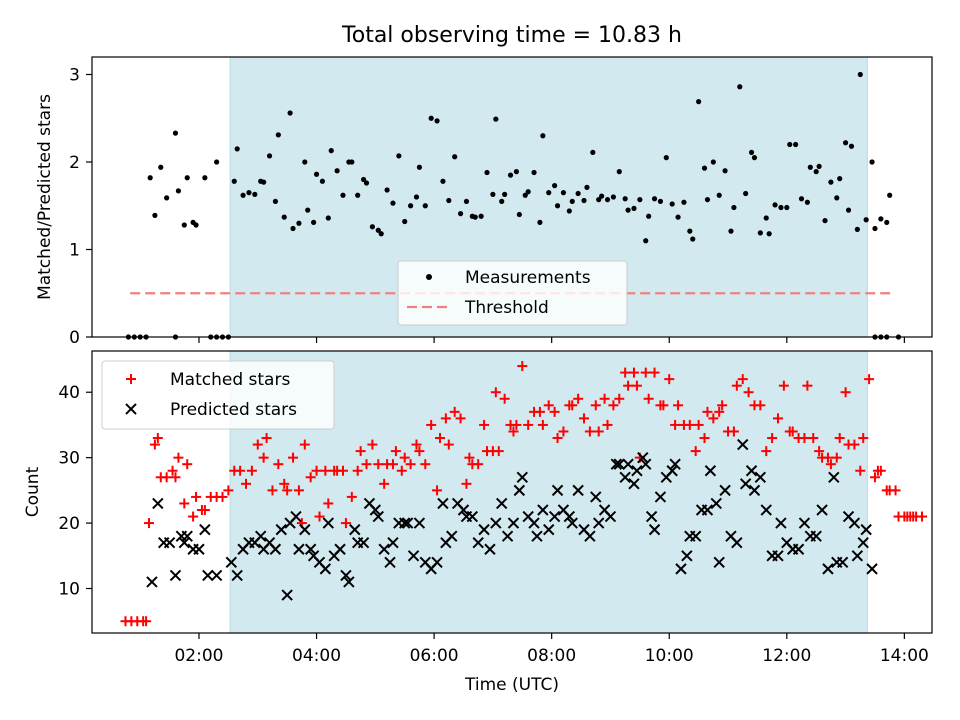  What do you see at coordinates (551, 340) in the screenshot?
I see `ratio-x-axis-ticks` at bounding box center [551, 340].